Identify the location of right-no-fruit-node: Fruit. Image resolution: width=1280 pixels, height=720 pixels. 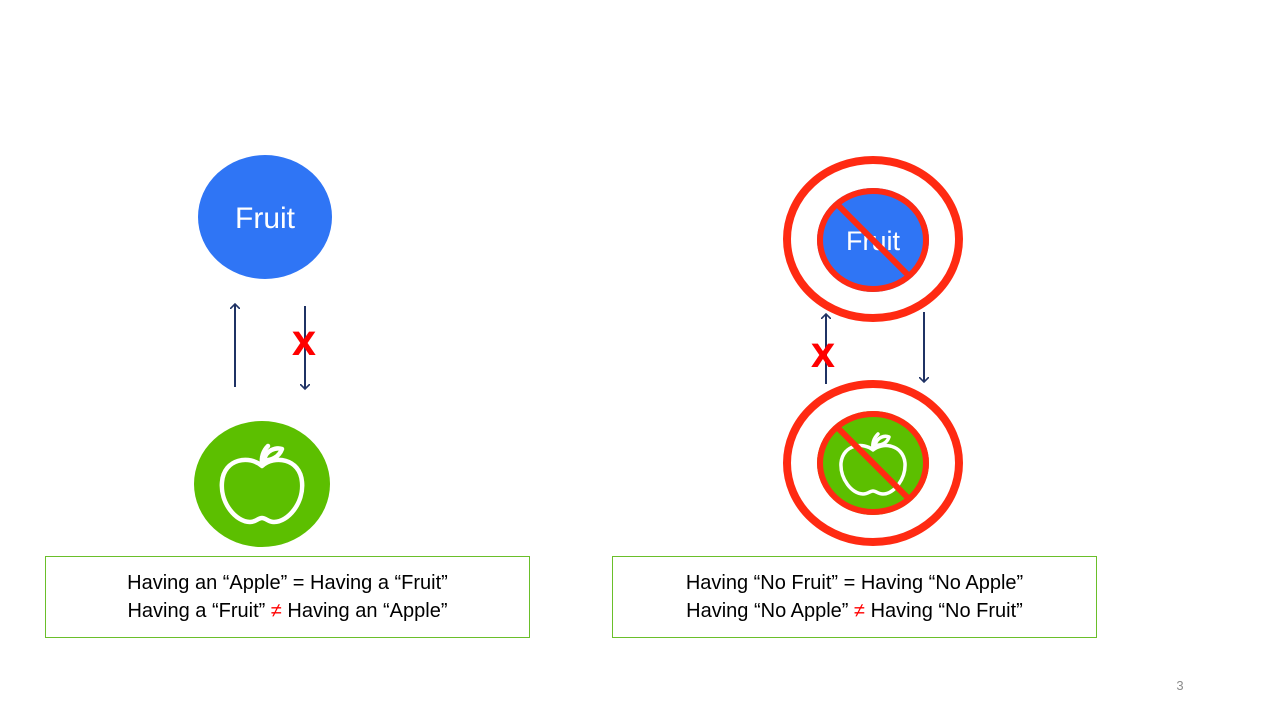
(873, 239).